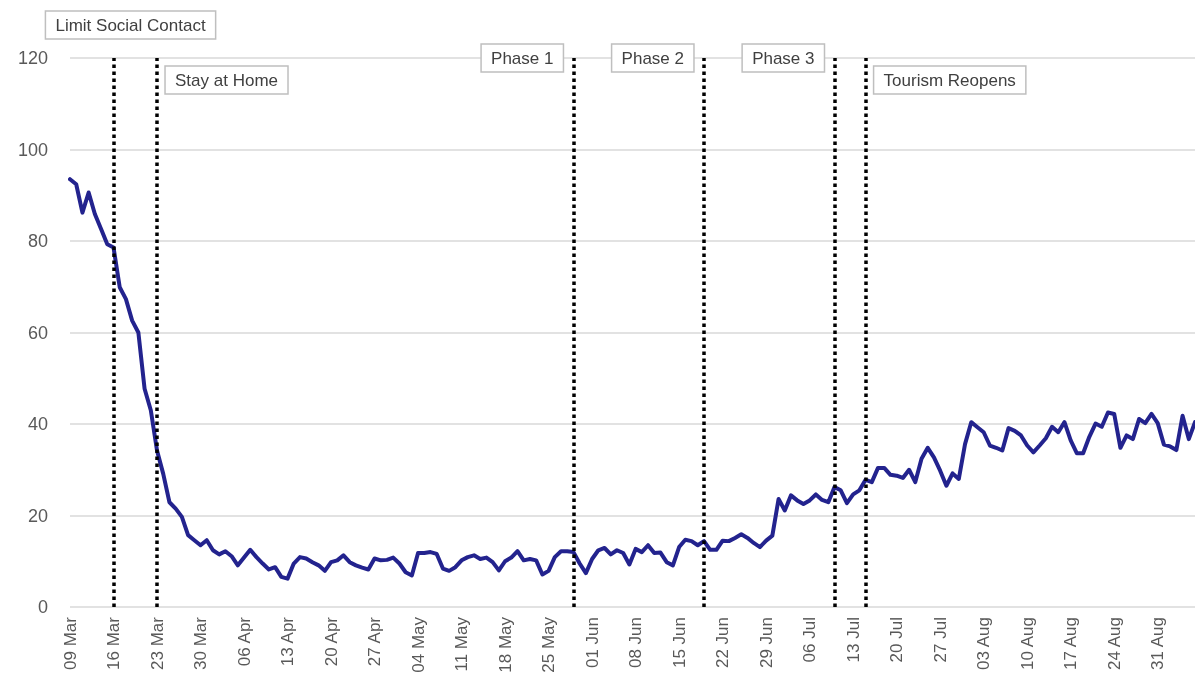 The image size is (1195, 698). Describe the element at coordinates (130, 25) in the screenshot. I see `ref-line-label: Limit Social Contact` at that location.